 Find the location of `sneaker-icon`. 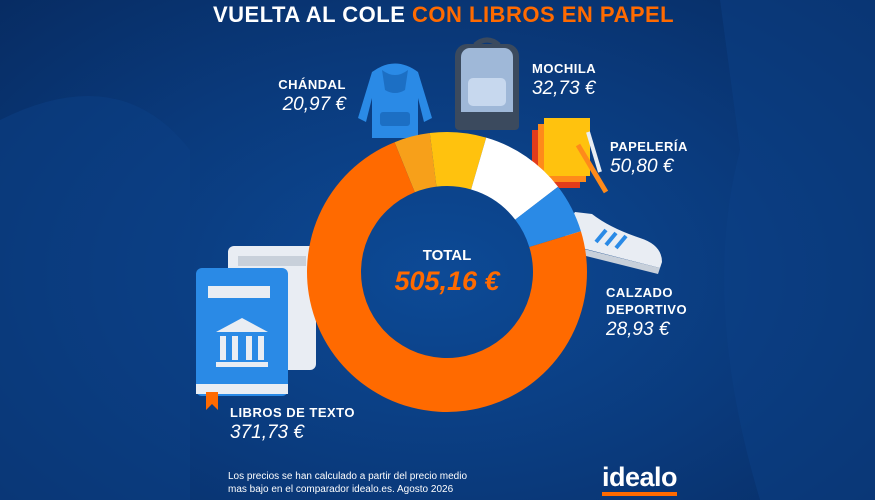

sneaker-icon is located at coordinates (612, 243).